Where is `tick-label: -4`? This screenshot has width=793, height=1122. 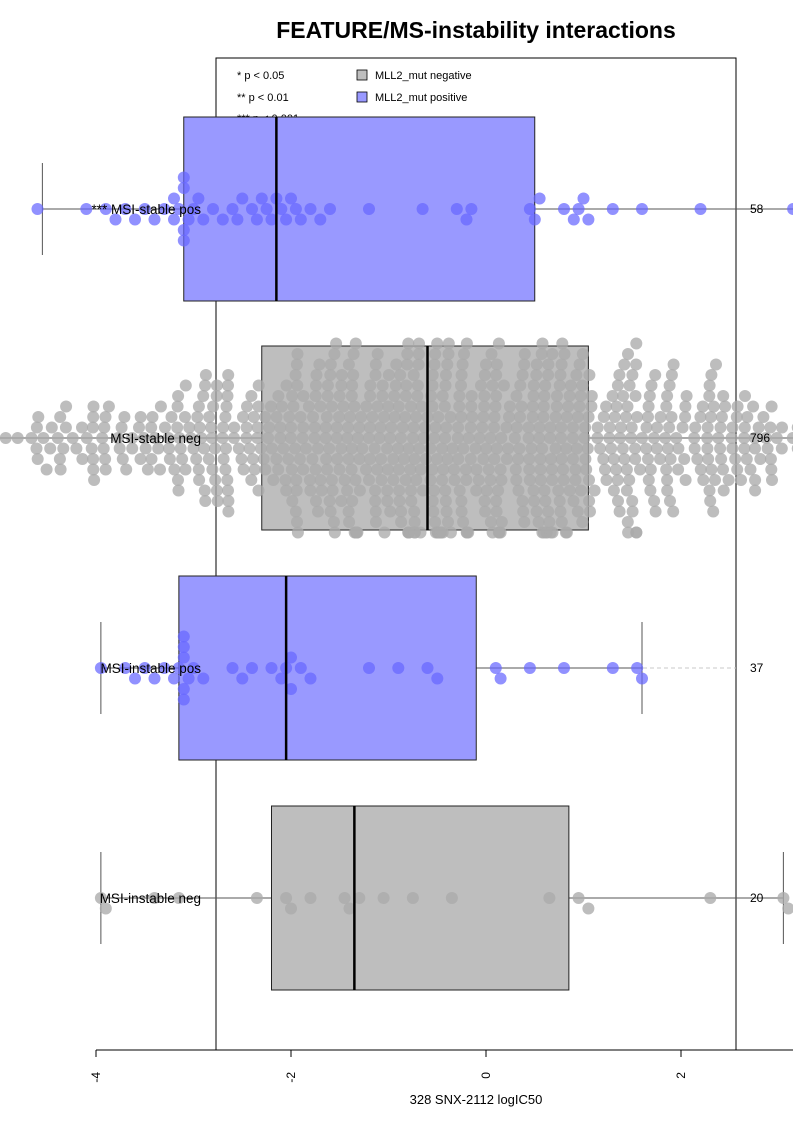
tick-label: -4 is located at coordinates (96, 1077).